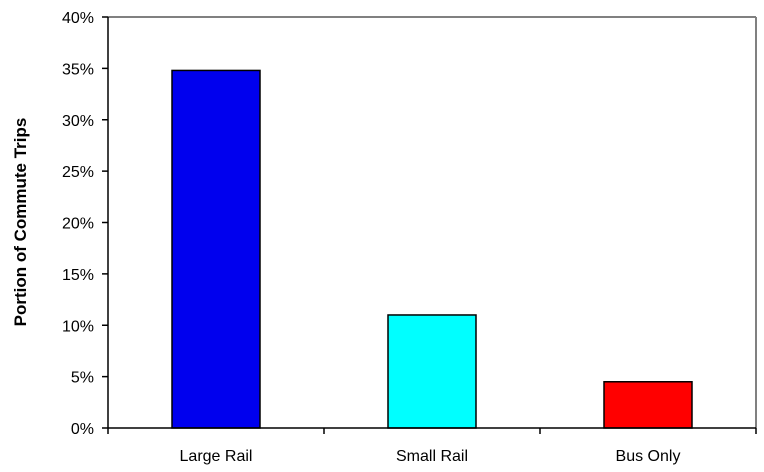 This screenshot has width=764, height=472. Describe the element at coordinates (216, 456) in the screenshot. I see `x-tick-label: Large Rail` at that location.